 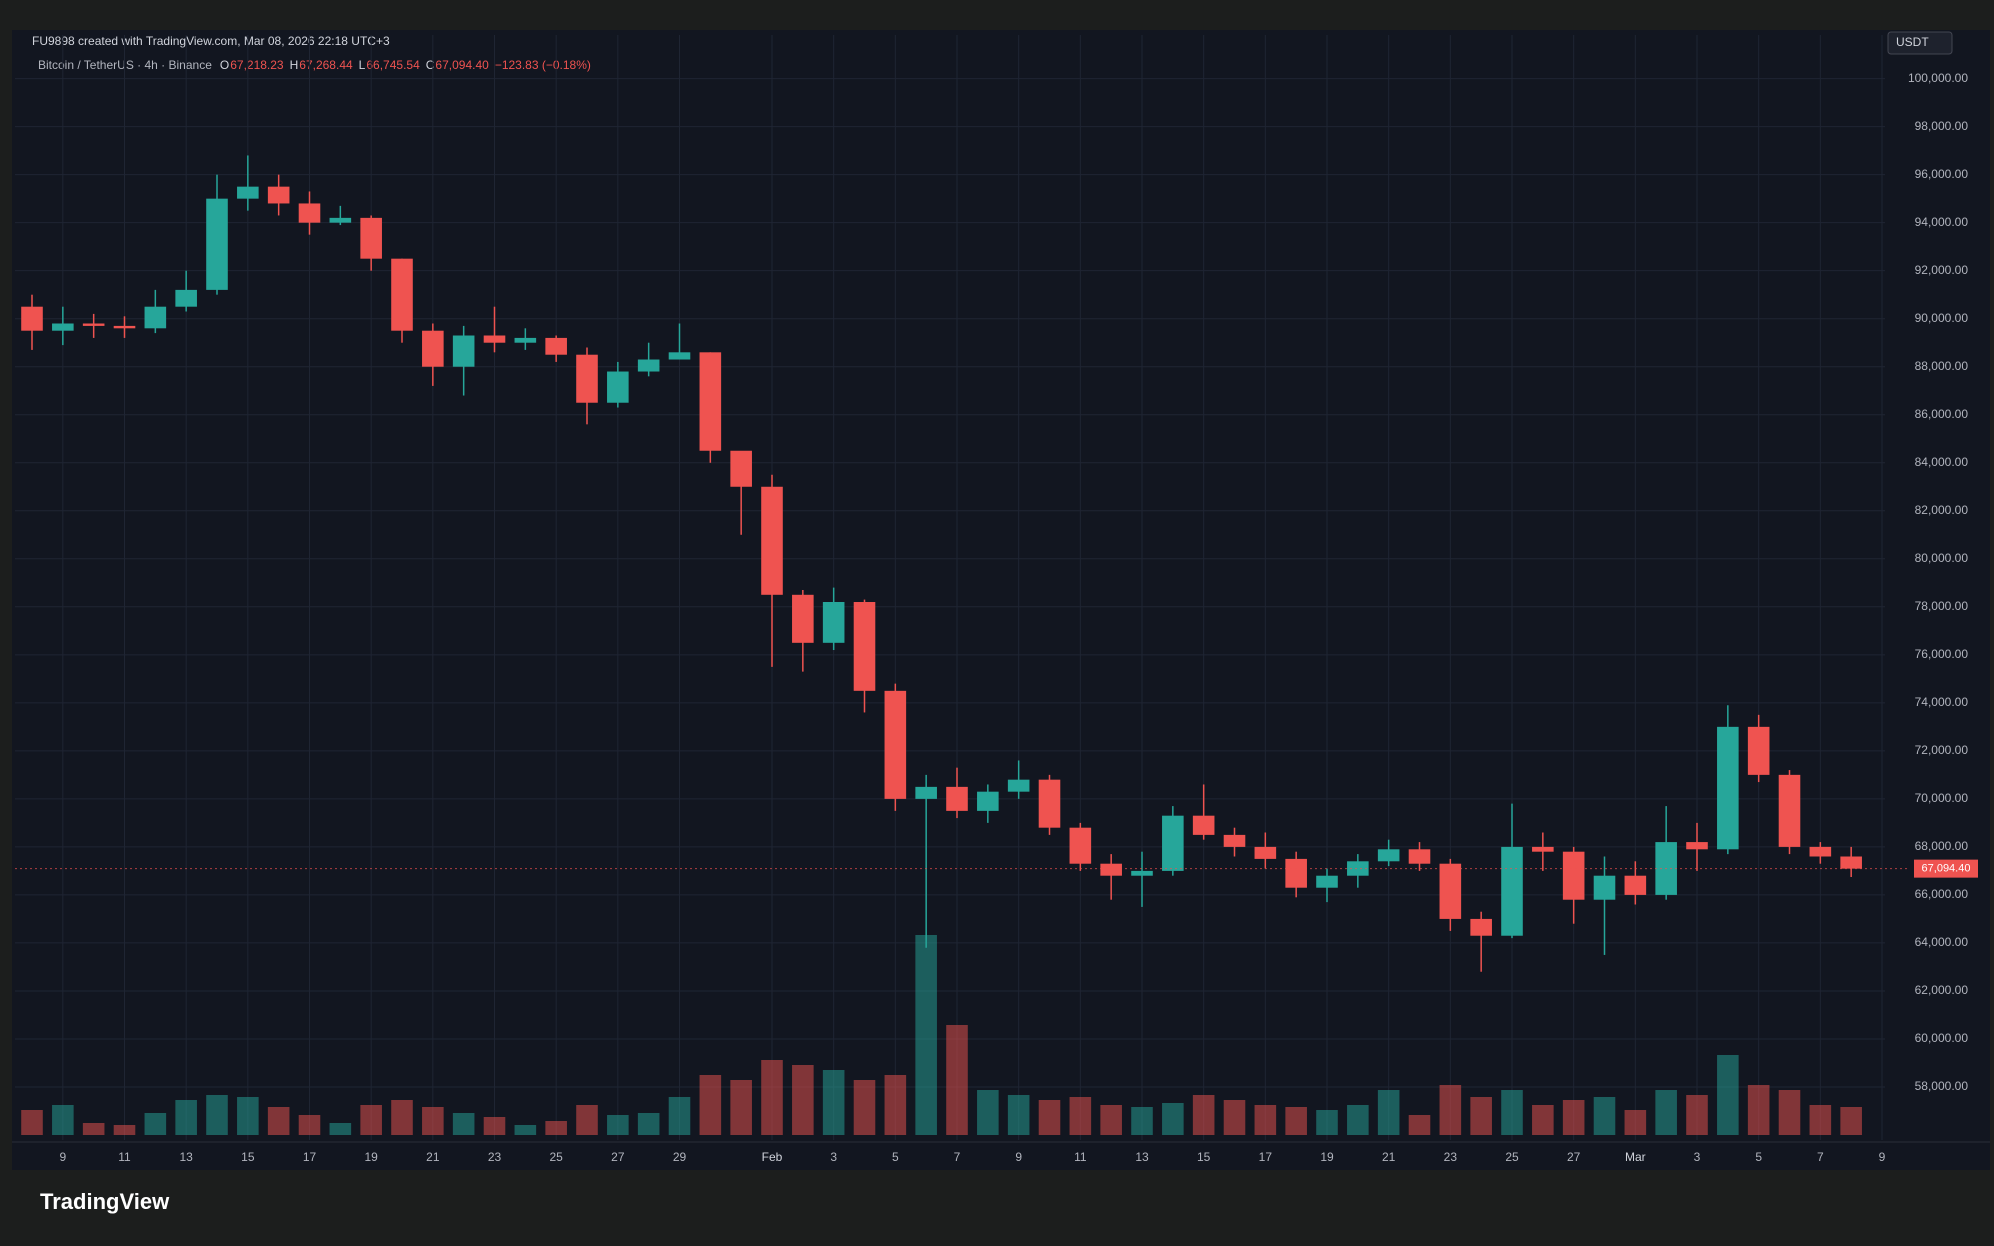 What do you see at coordinates (1758, 1157) in the screenshot?
I see `x-tick-label: 5` at bounding box center [1758, 1157].